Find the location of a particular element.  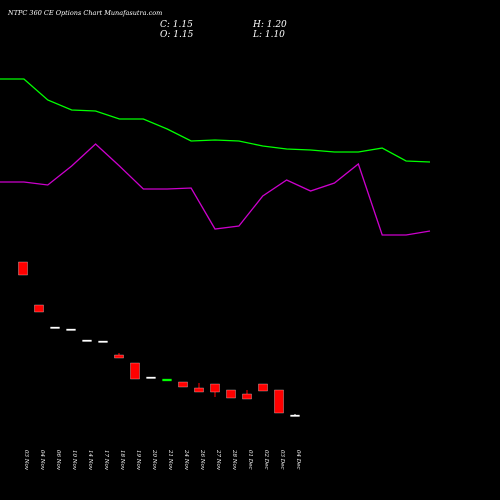

x-tick-label: 26 Nov is located at coordinates (202, 460).